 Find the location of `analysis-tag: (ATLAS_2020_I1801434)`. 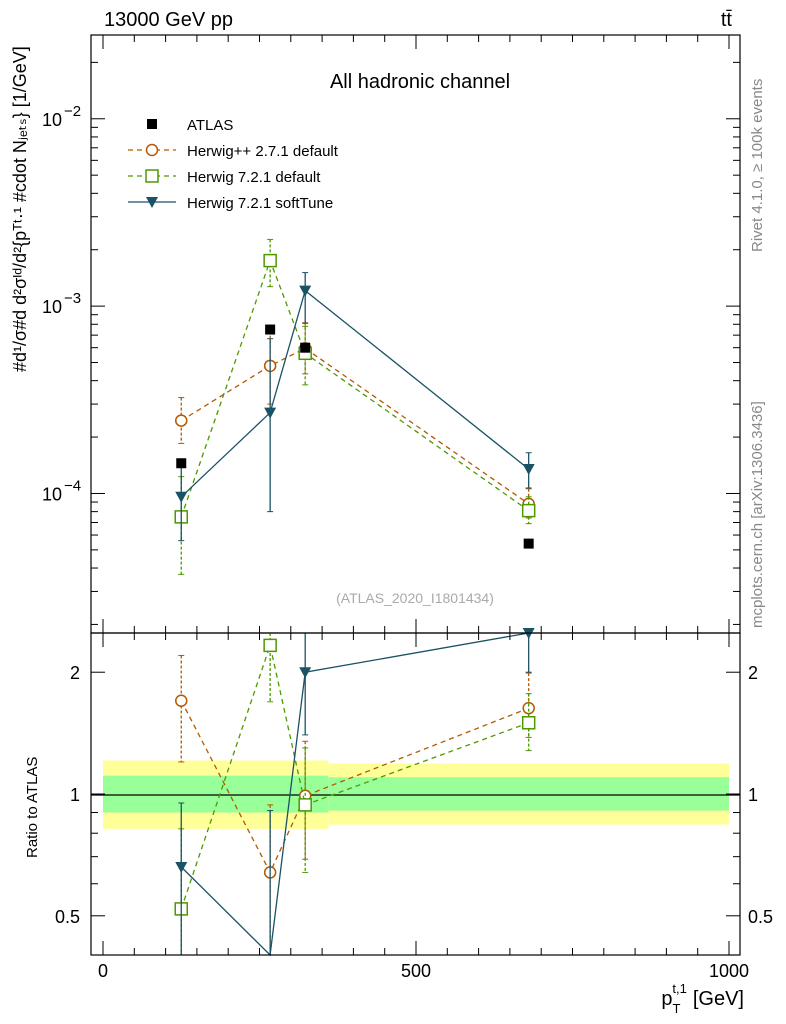

analysis-tag: (ATLAS_2020_I1801434) is located at coordinates (415, 598).